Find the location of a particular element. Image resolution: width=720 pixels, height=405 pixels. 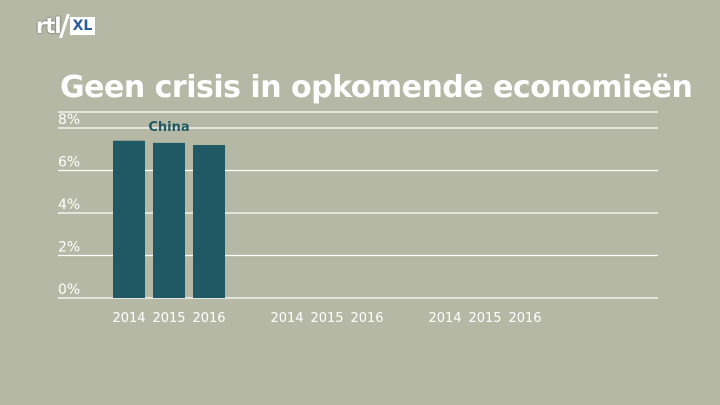

y-tick-label: 0% is located at coordinates (69, 290).